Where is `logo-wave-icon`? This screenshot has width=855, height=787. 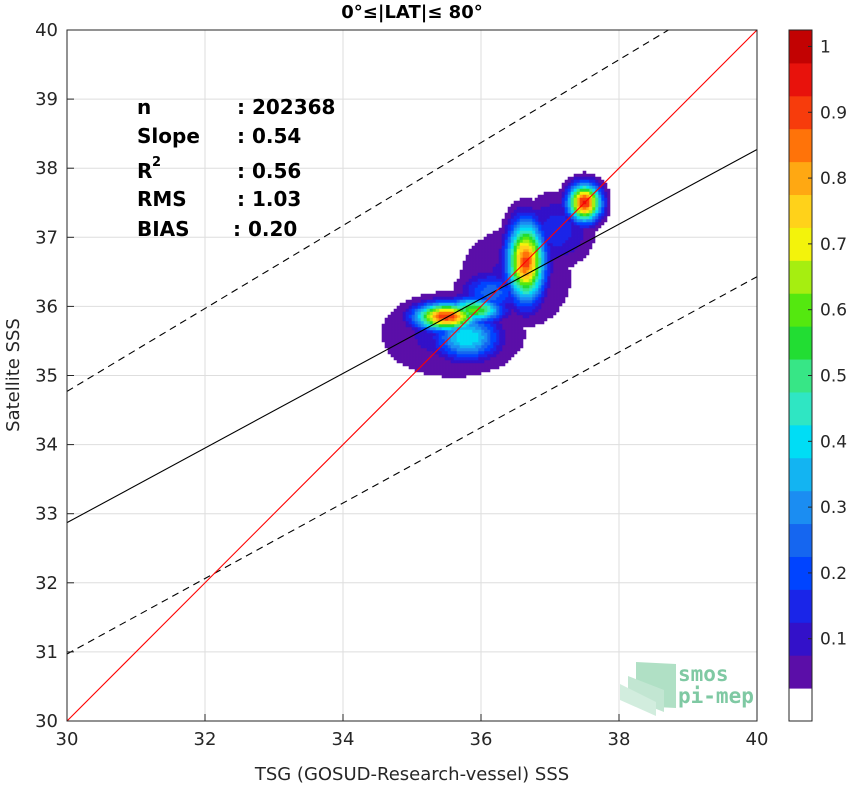
logo-wave-icon is located at coordinates (648, 689).